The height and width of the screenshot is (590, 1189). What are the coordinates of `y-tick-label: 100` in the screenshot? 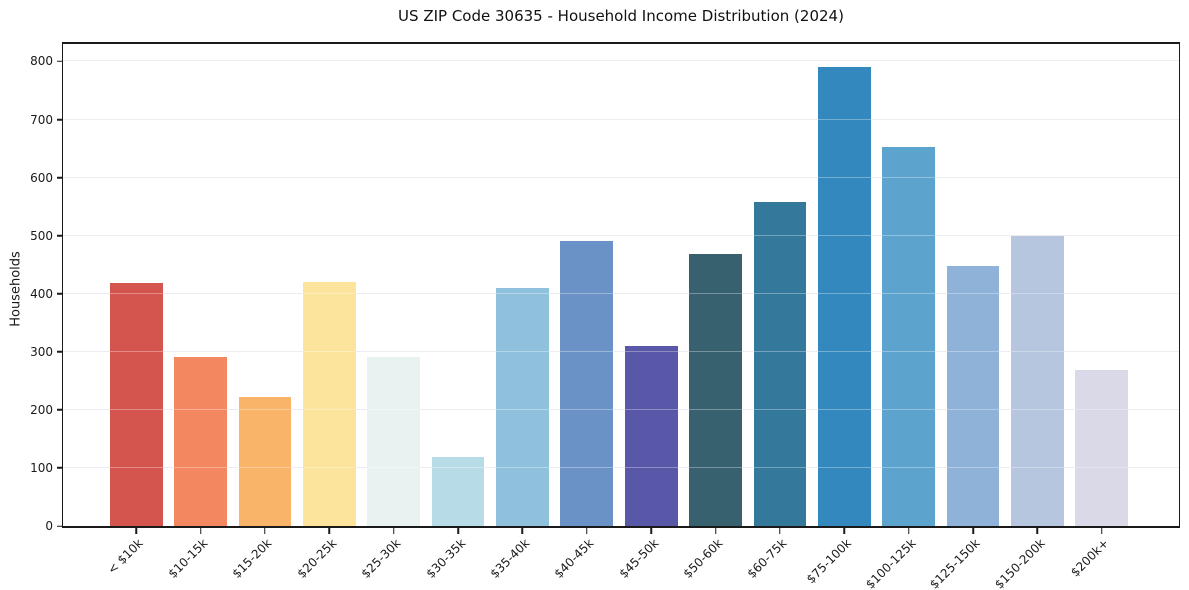 It's located at (41, 467).